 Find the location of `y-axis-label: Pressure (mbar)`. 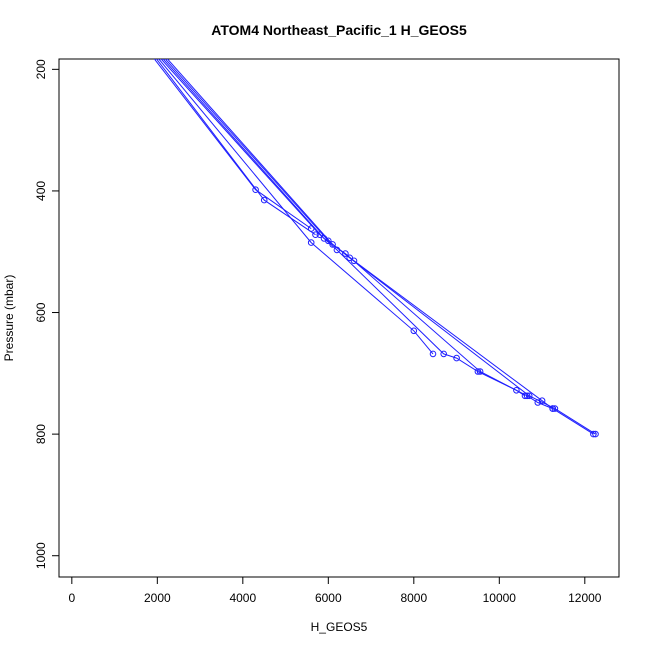

y-axis-label: Pressure (mbar) is located at coordinates (9, 318).